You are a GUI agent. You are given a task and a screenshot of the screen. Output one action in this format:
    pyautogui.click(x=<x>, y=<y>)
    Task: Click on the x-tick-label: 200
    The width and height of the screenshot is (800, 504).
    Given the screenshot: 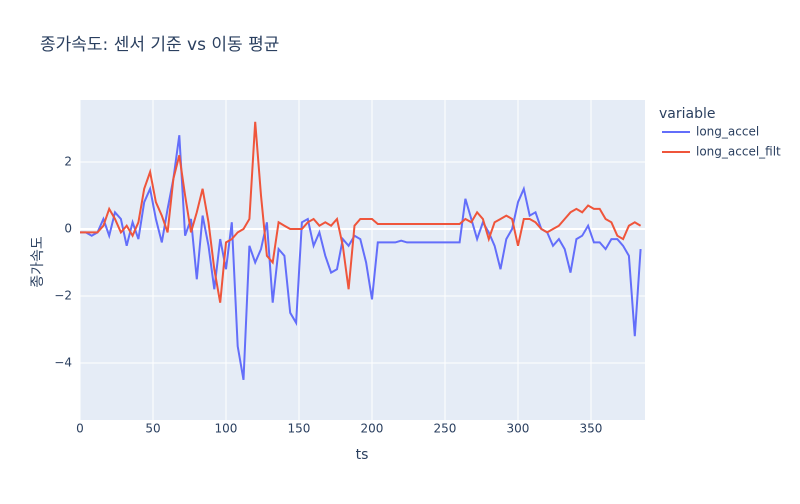 What is the action you would take?
    pyautogui.click(x=372, y=429)
    